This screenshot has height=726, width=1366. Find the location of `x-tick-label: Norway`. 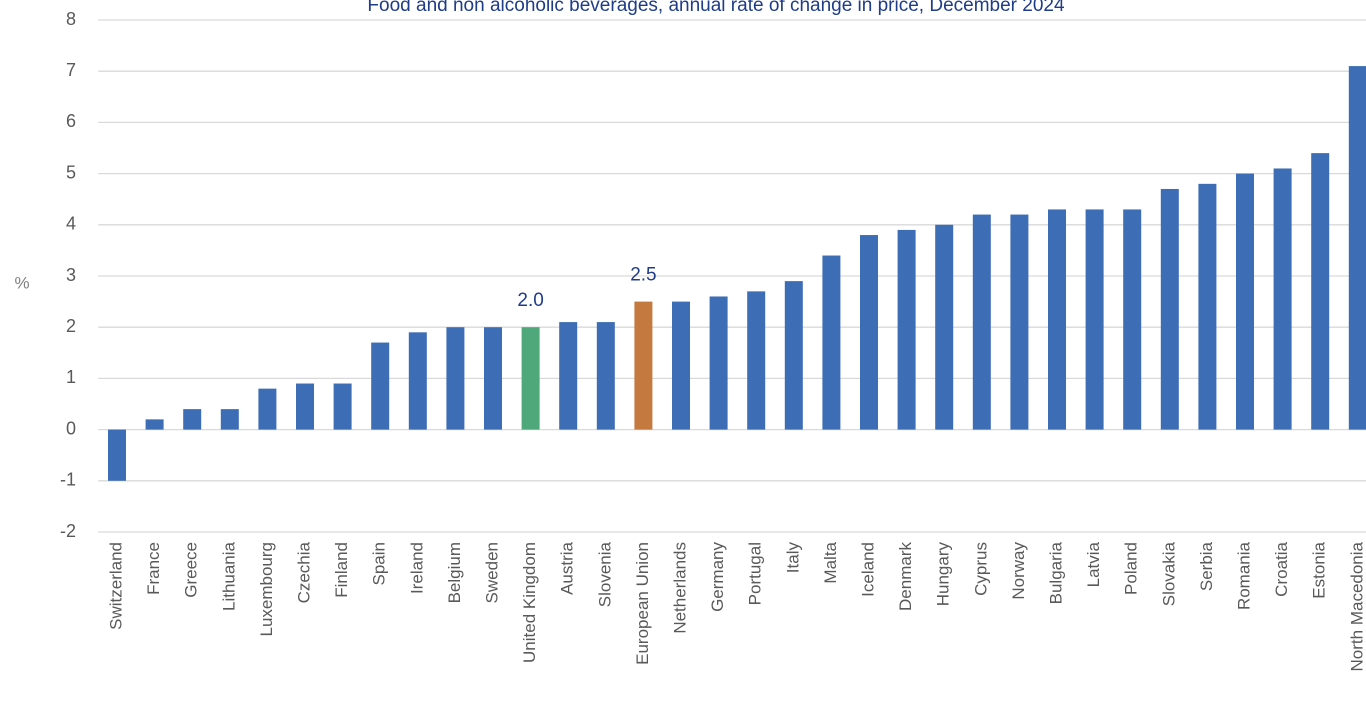

x-tick-label: Norway is located at coordinates (1018, 571).